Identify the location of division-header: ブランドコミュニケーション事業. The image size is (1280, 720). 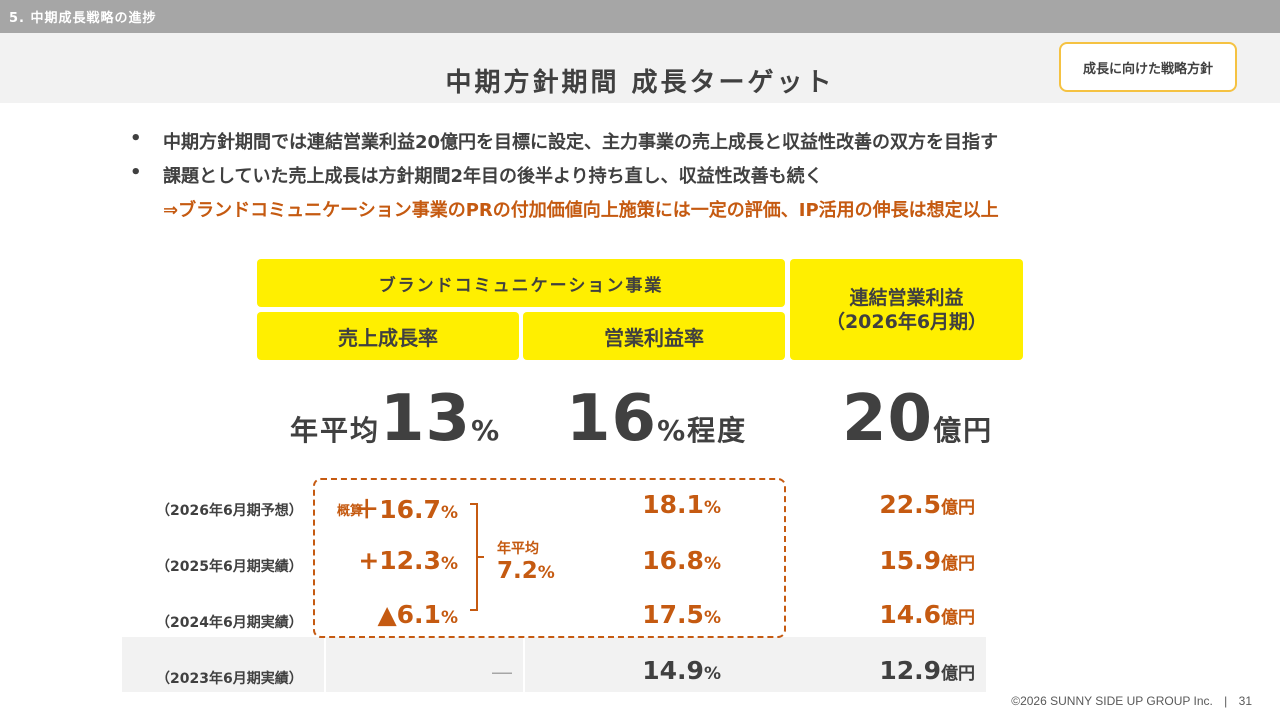
(521, 283).